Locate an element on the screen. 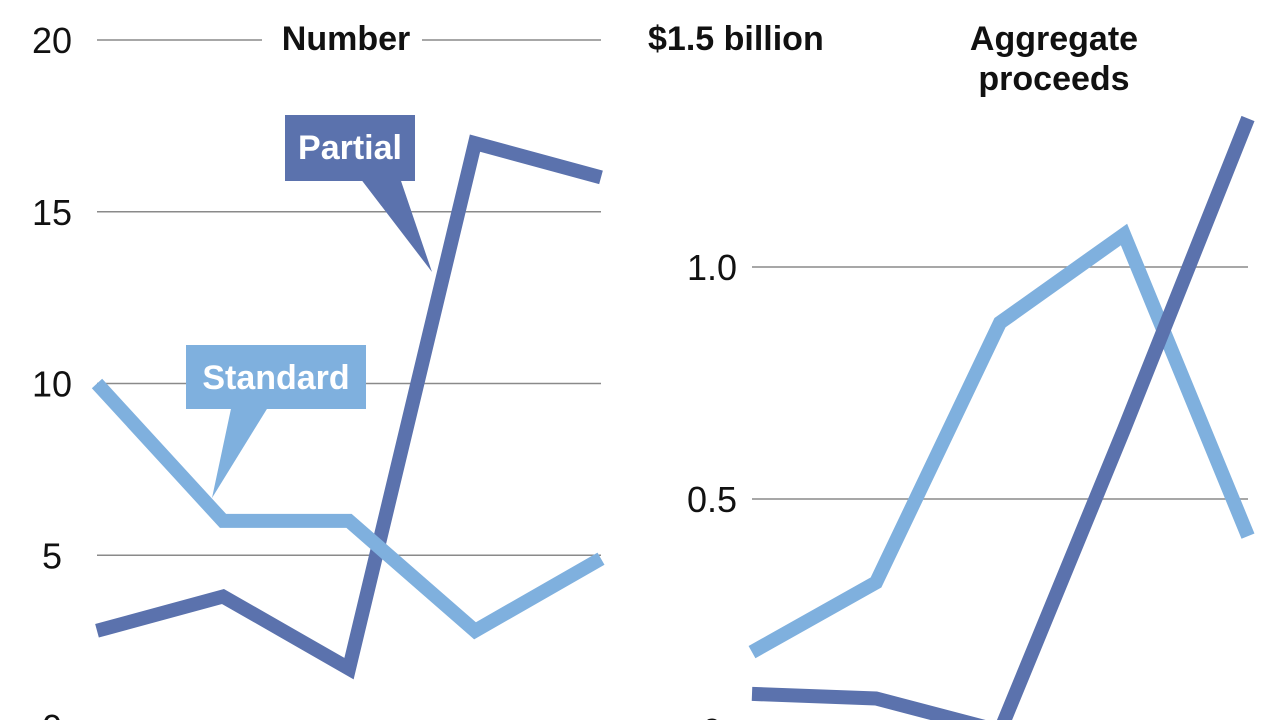 The height and width of the screenshot is (720, 1280). partial-callout-pointer is located at coordinates (396, 225).